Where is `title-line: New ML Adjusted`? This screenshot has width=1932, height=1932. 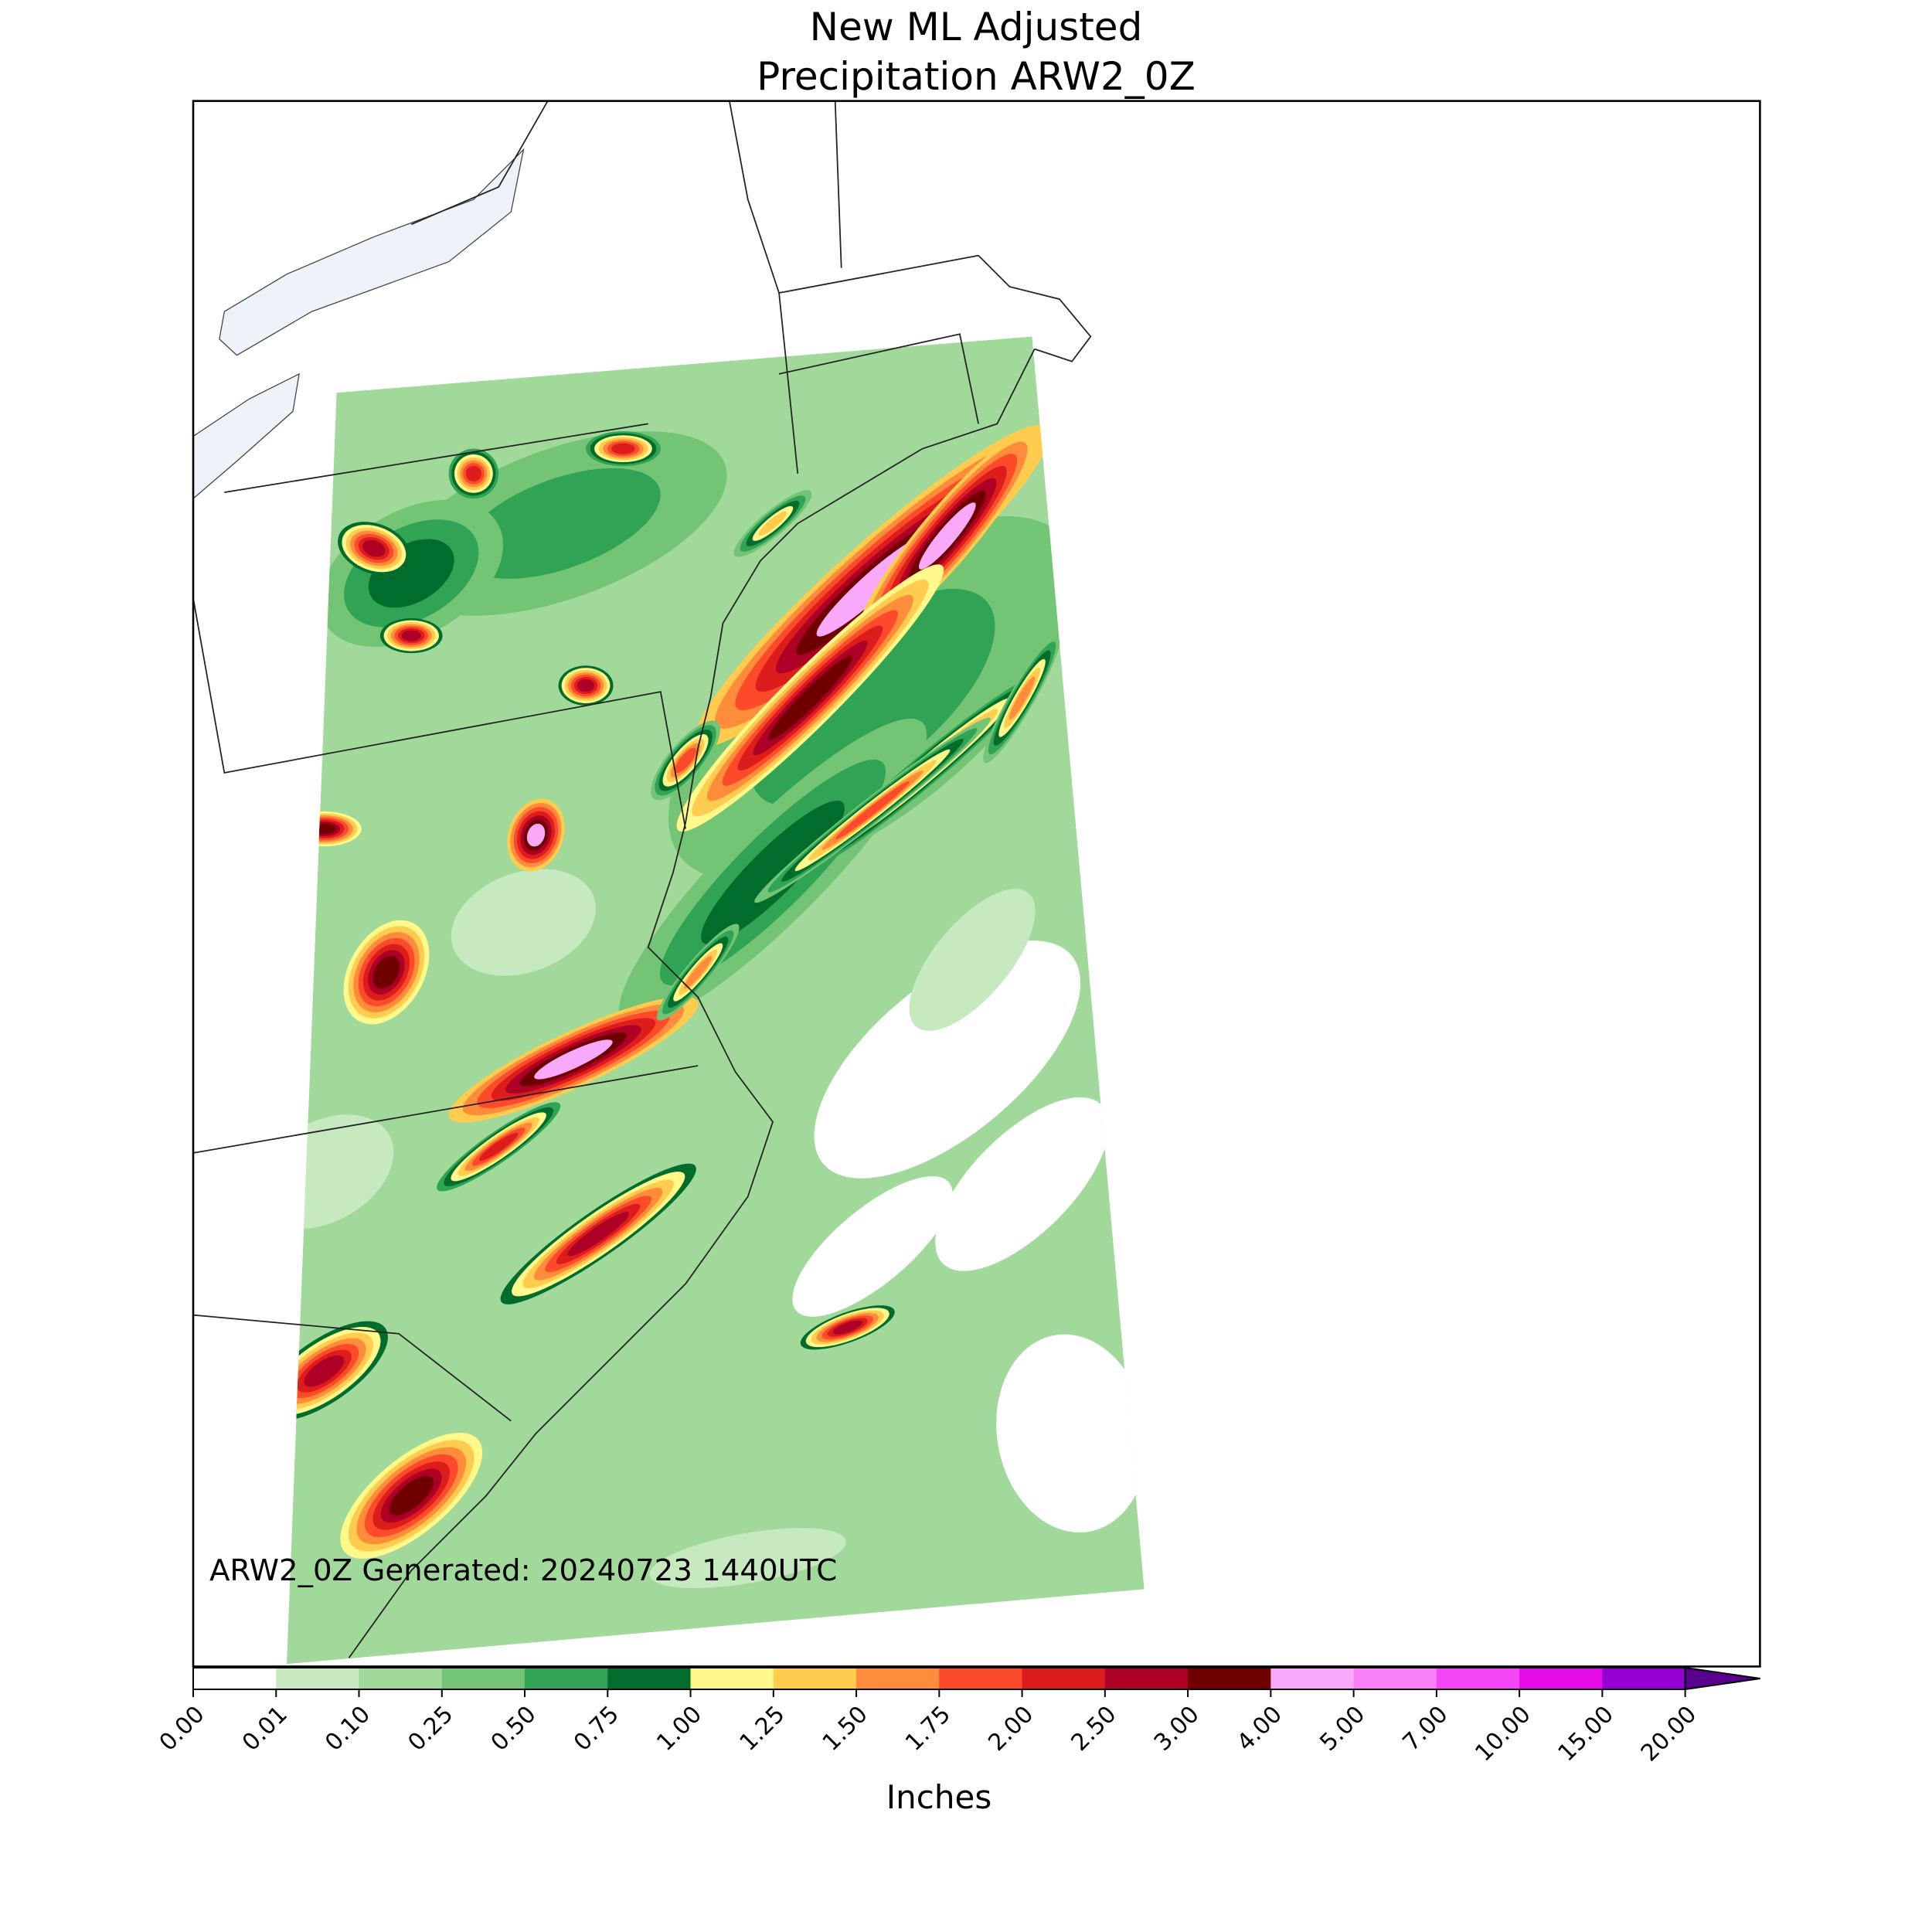
title-line: New ML Adjusted is located at coordinates (977, 27).